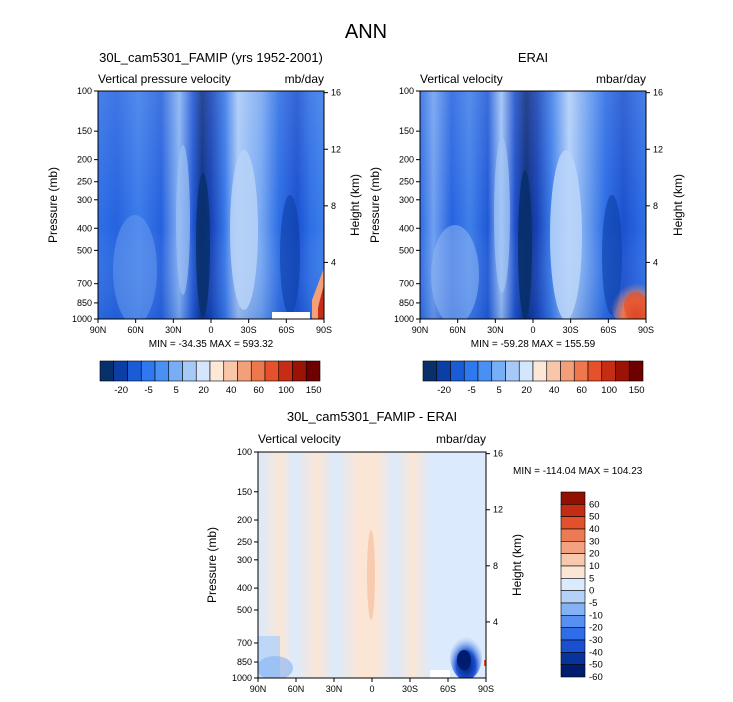 This screenshot has width=733, height=702. I want to click on colorbar-label: 50, so click(594, 517).